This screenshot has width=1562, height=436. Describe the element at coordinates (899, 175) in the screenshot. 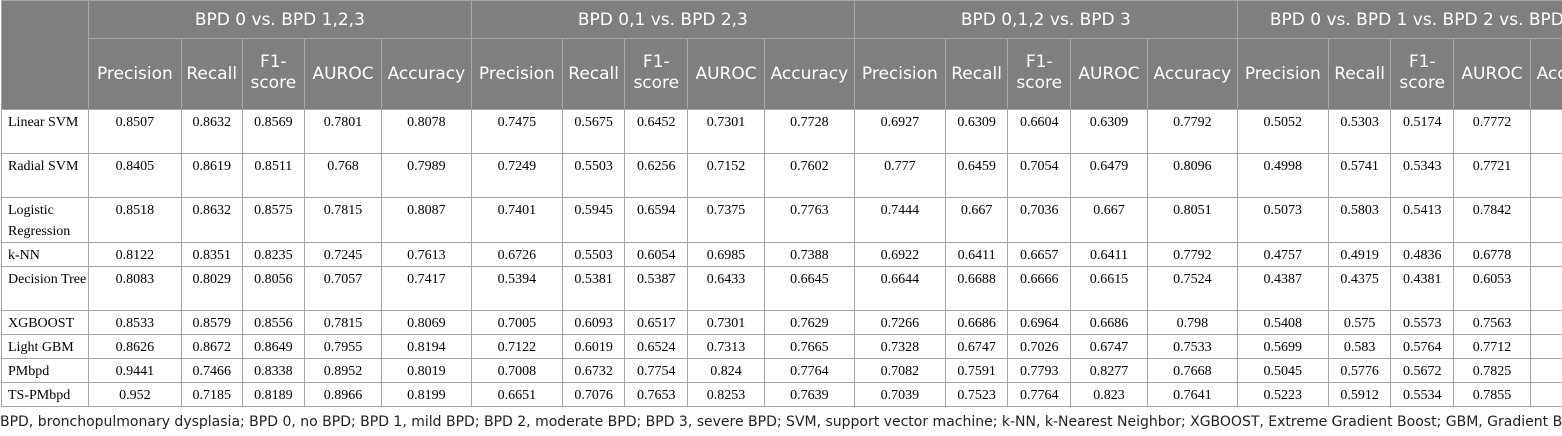

I see `value-cell: 0.777` at that location.